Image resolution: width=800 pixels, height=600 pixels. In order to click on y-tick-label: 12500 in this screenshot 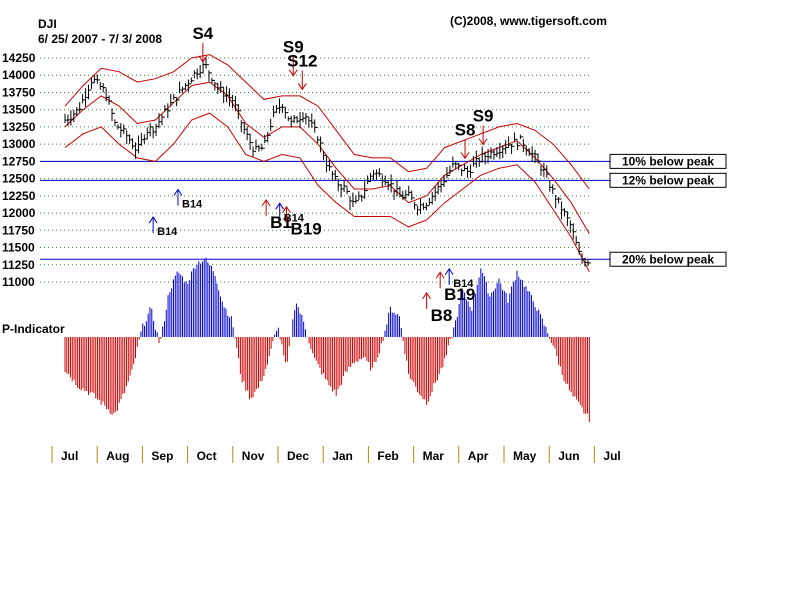, I will do `click(19, 179)`.